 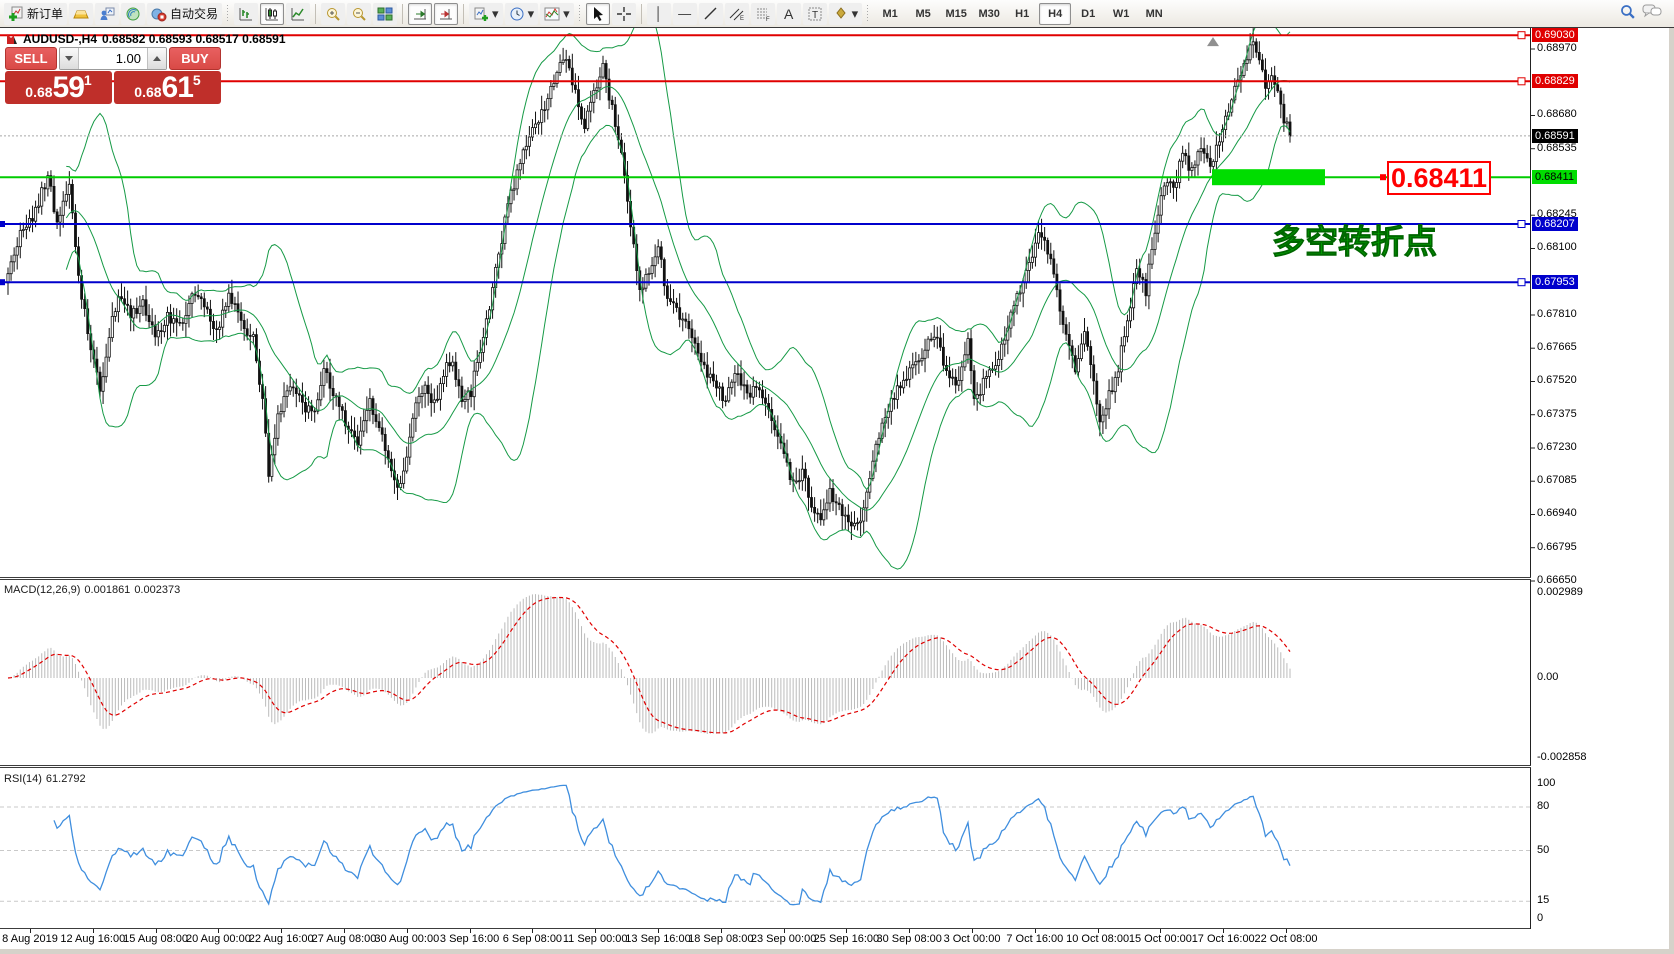 I want to click on highlight-box, so click(x=1268, y=177).